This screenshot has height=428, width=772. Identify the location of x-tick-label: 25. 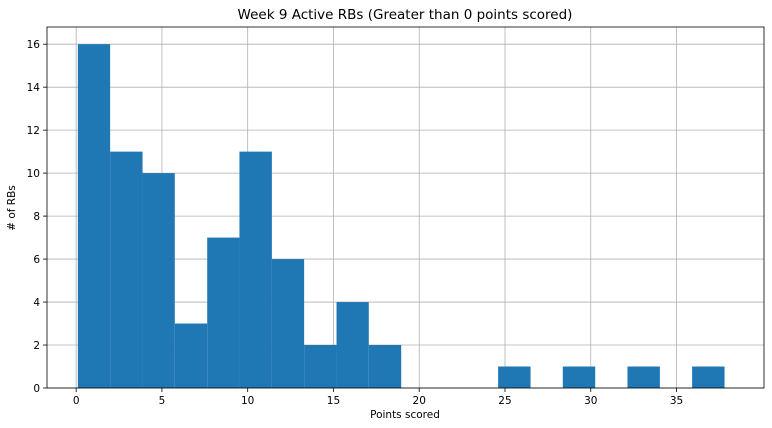
(504, 401).